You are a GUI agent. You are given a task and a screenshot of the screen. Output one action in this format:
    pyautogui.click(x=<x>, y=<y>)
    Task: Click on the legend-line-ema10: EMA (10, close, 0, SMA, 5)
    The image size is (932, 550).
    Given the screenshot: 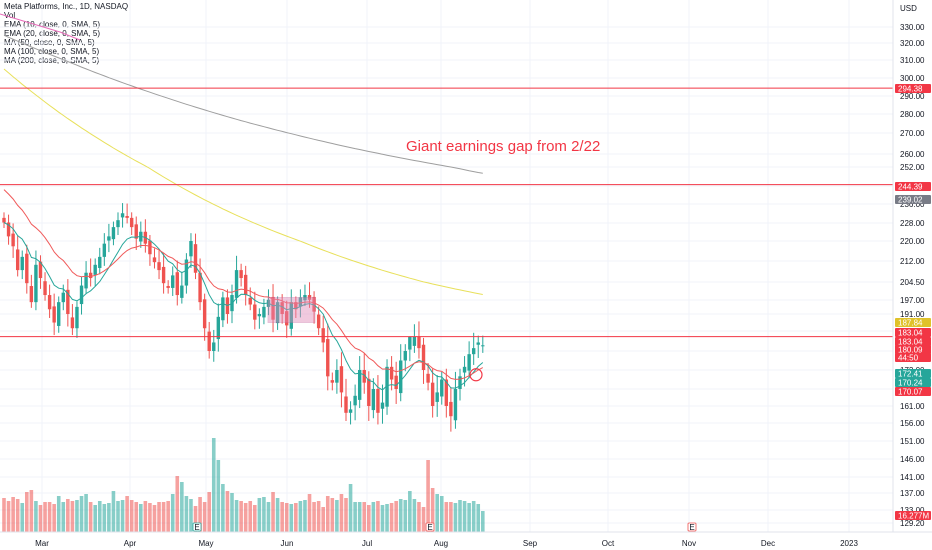 What is the action you would take?
    pyautogui.click(x=52, y=24)
    